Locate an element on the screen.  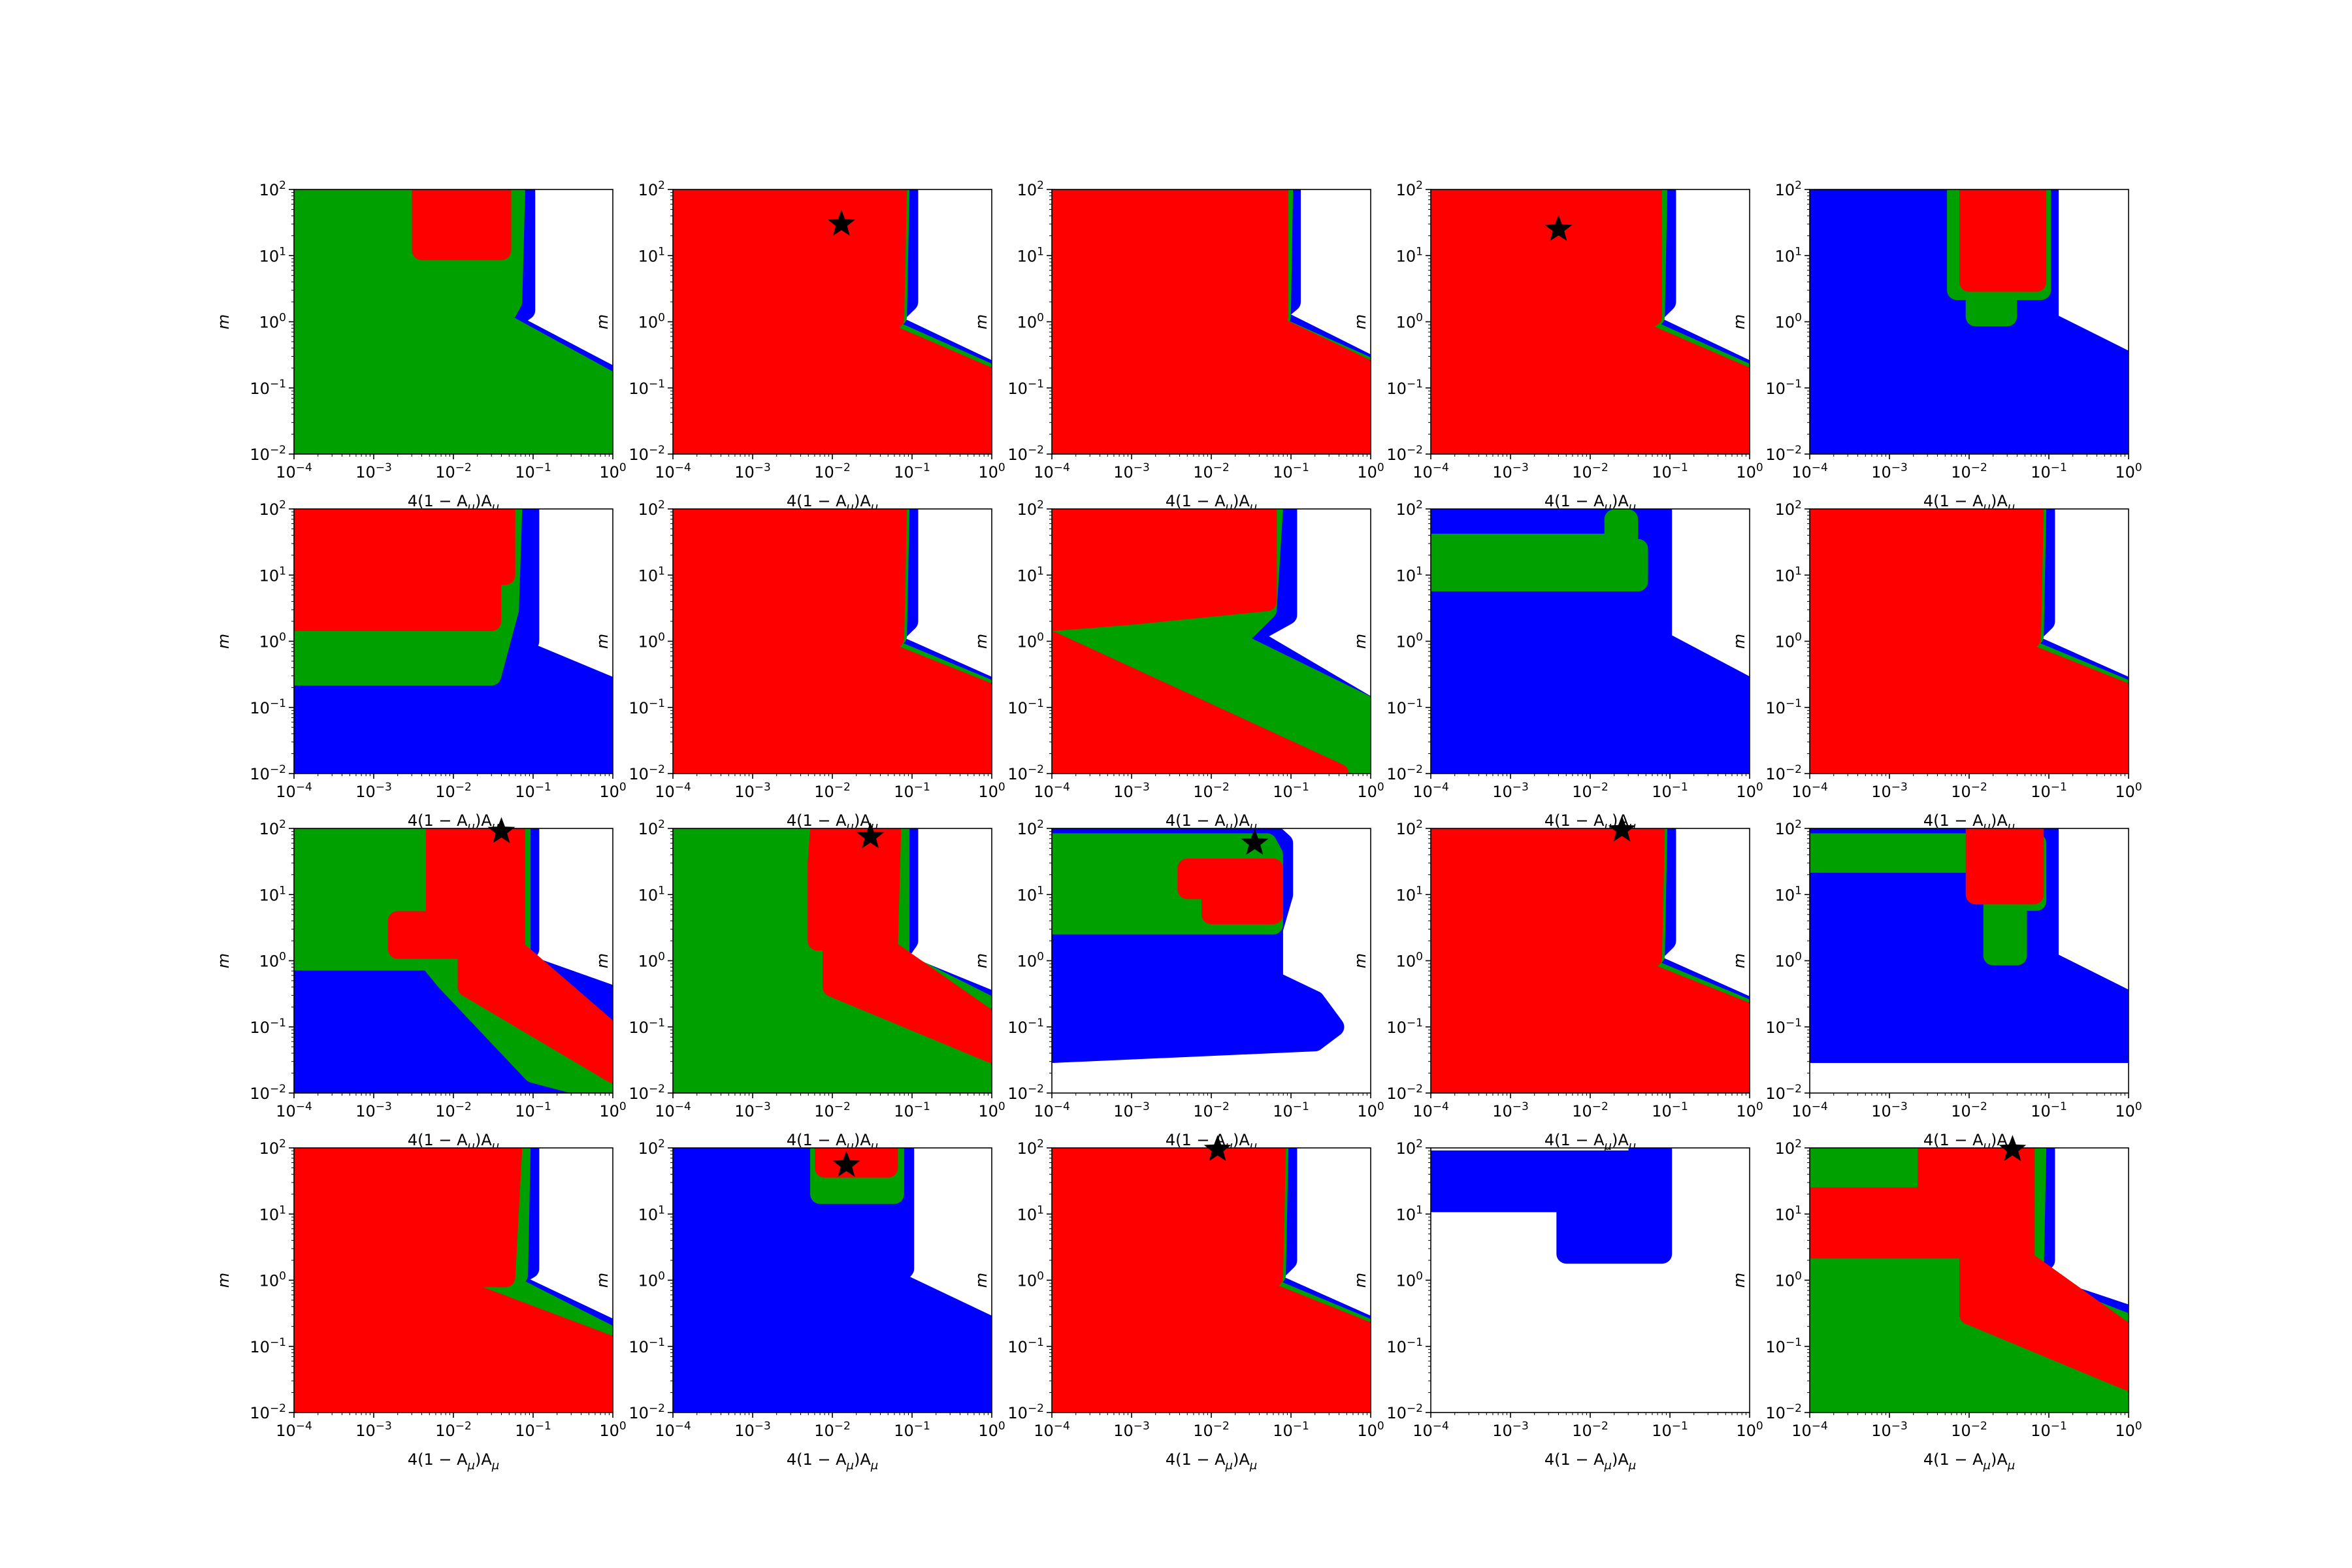
blue-region is located at coordinates (832, 1280).